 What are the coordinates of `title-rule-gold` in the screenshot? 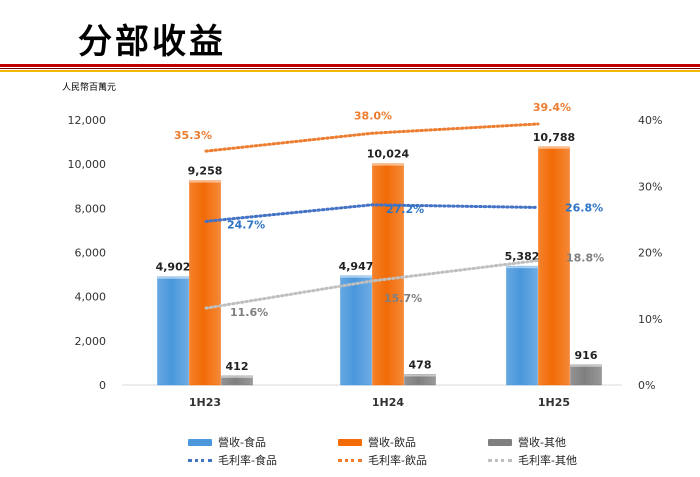 It's located at (350, 71).